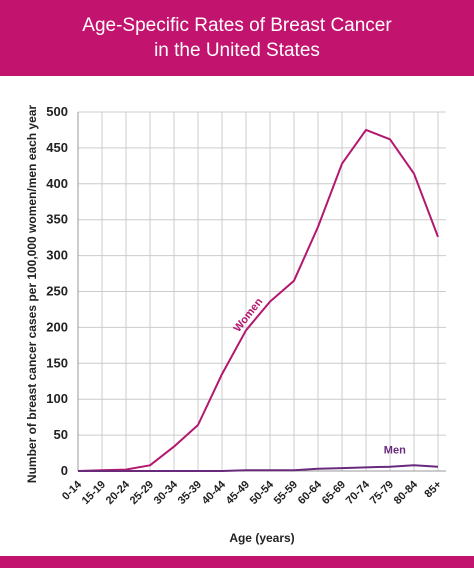 The height and width of the screenshot is (568, 474). Describe the element at coordinates (57, 398) in the screenshot. I see `y-tick-label: 100` at that location.